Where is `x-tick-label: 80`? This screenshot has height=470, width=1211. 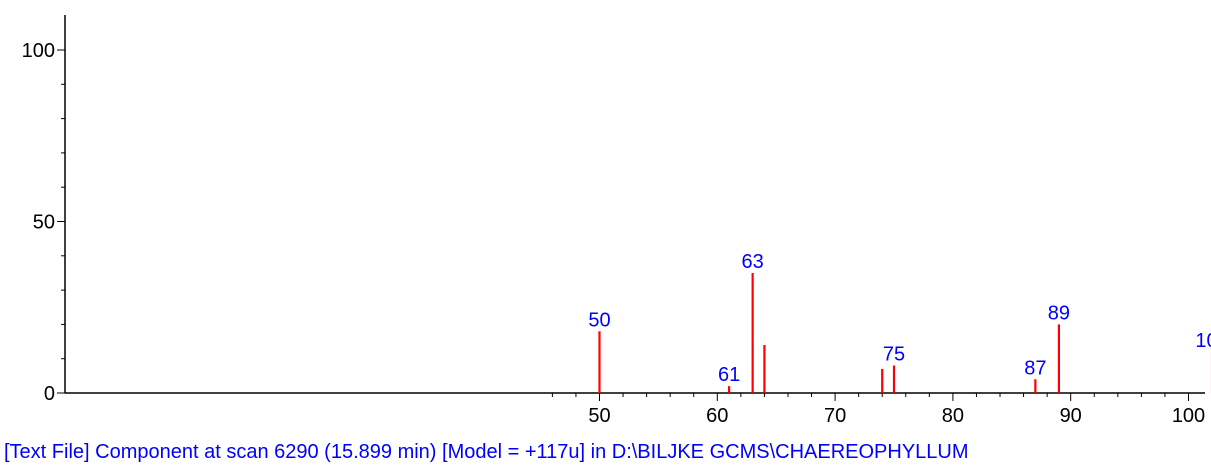 x-tick-label: 80 is located at coordinates (953, 416).